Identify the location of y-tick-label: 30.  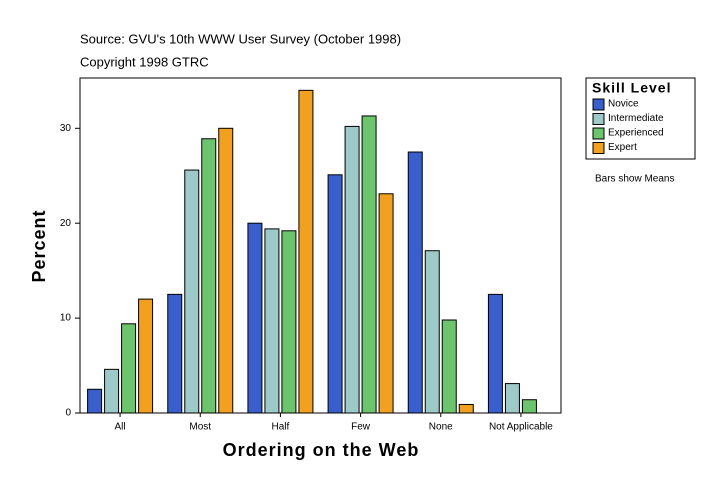
(66, 128).